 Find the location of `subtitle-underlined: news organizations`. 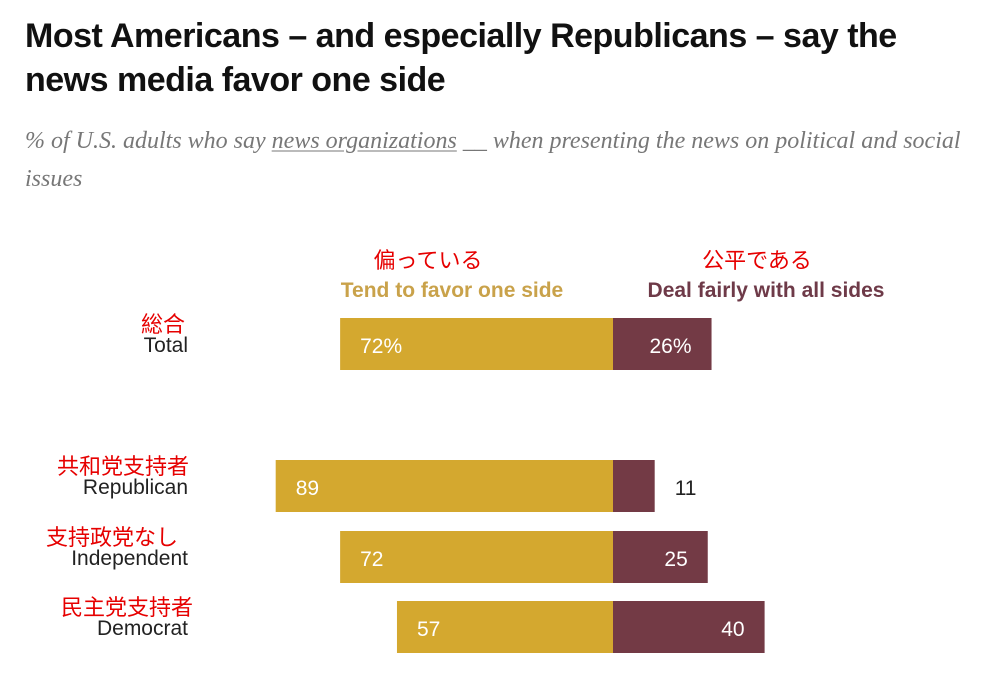

subtitle-underlined: news organizations is located at coordinates (364, 141).